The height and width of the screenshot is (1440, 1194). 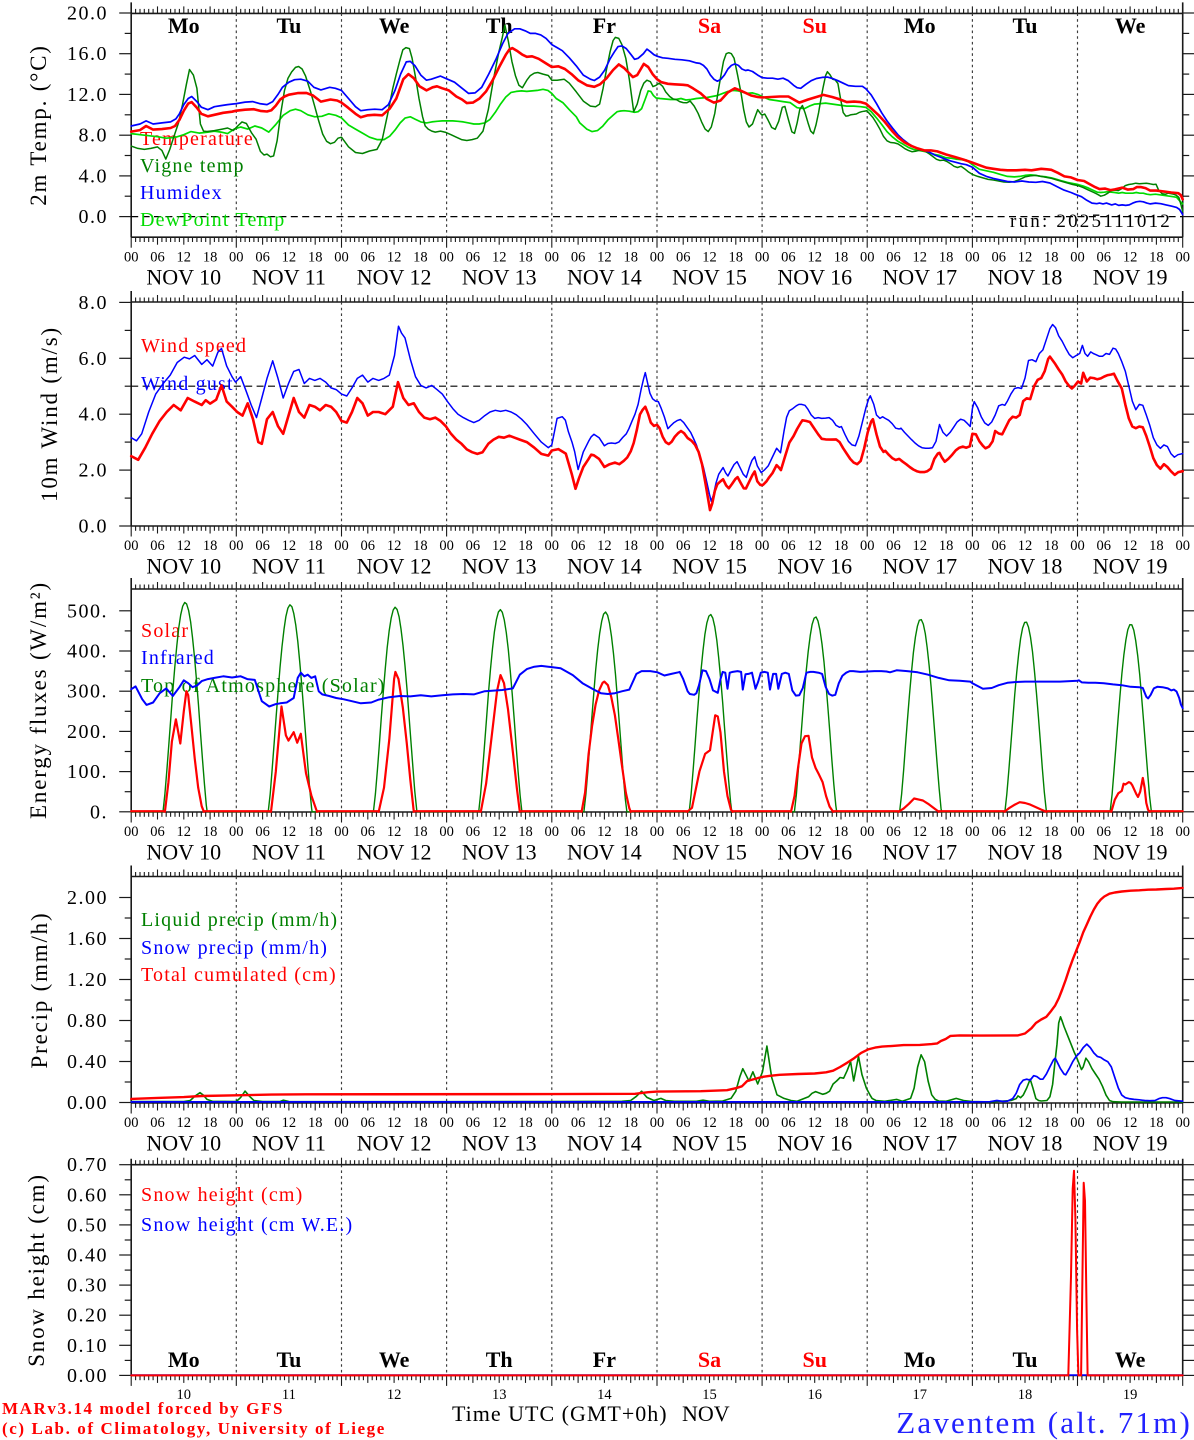 What do you see at coordinates (289, 1395) in the screenshot?
I see `svg-text: 11` at bounding box center [289, 1395].